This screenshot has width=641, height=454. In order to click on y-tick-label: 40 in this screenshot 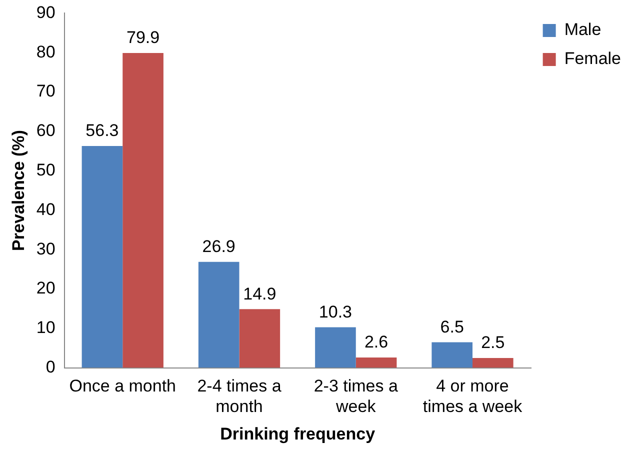, I will do `click(46, 209)`.